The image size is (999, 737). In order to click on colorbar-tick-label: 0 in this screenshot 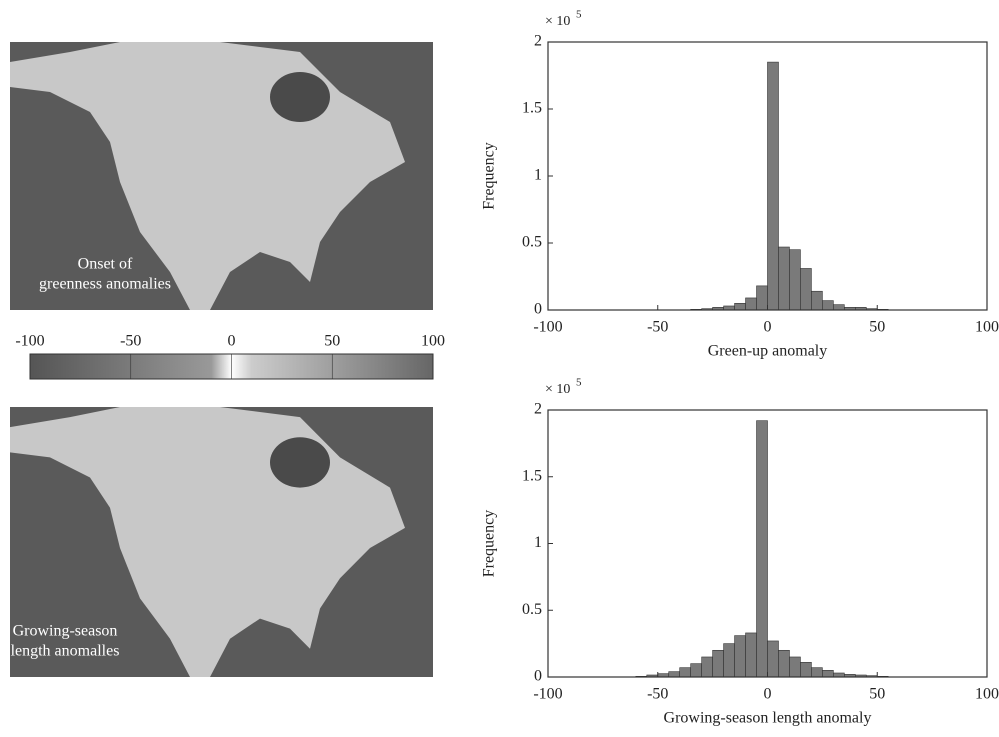, I will do `click(232, 341)`.